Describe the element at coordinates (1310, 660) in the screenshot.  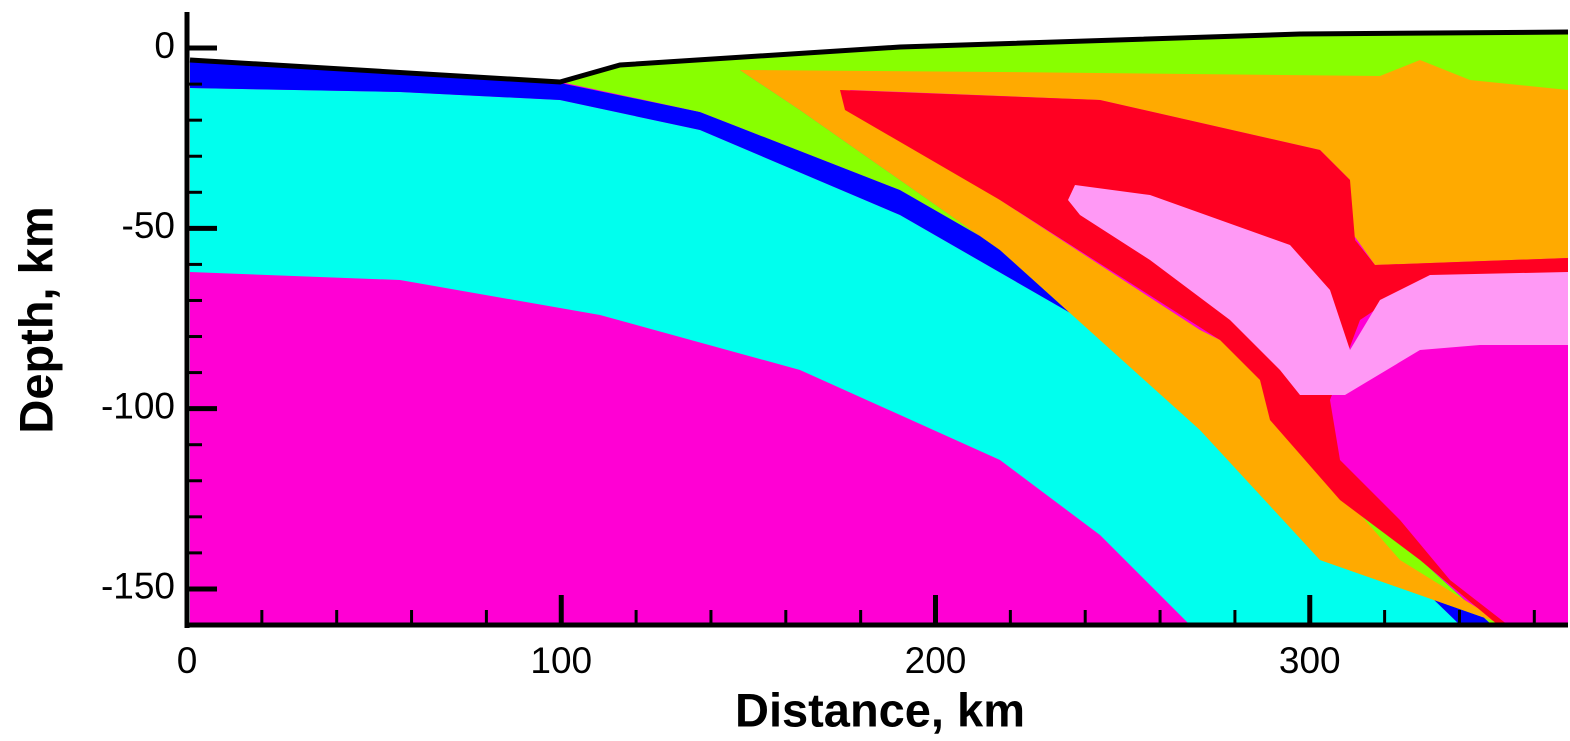
I see `x-tick-label: 300` at that location.